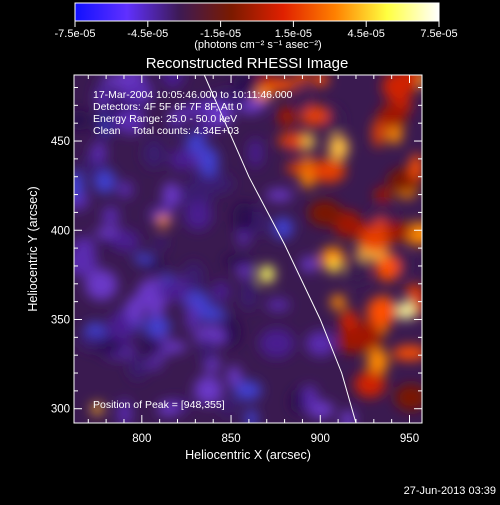 The width and height of the screenshot is (500, 505). Describe the element at coordinates (168, 107) in the screenshot. I see `info-line-detectors: Detectors: 4F 5F 6F 7F 8F, Att 0` at that location.